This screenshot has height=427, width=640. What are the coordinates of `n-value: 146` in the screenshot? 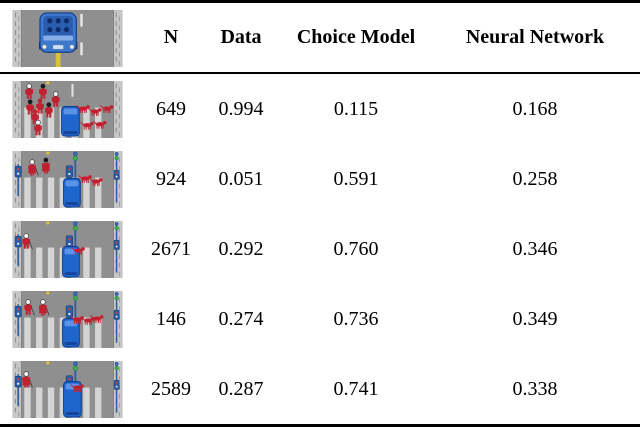 It's located at (171, 318).